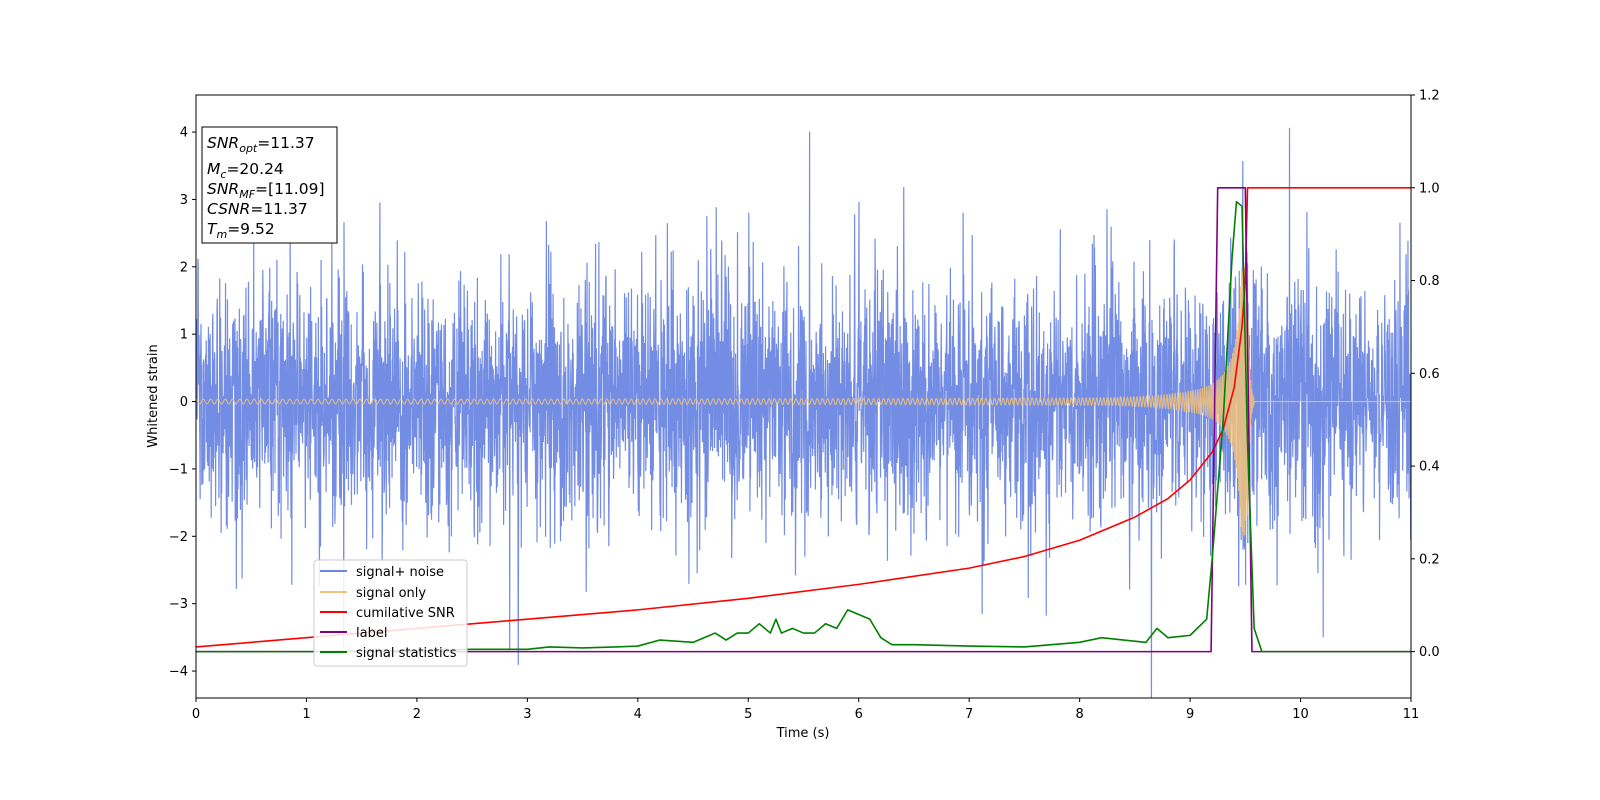 The width and height of the screenshot is (1600, 800). What do you see at coordinates (178, 604) in the screenshot?
I see `y-tick-label: −3` at bounding box center [178, 604].